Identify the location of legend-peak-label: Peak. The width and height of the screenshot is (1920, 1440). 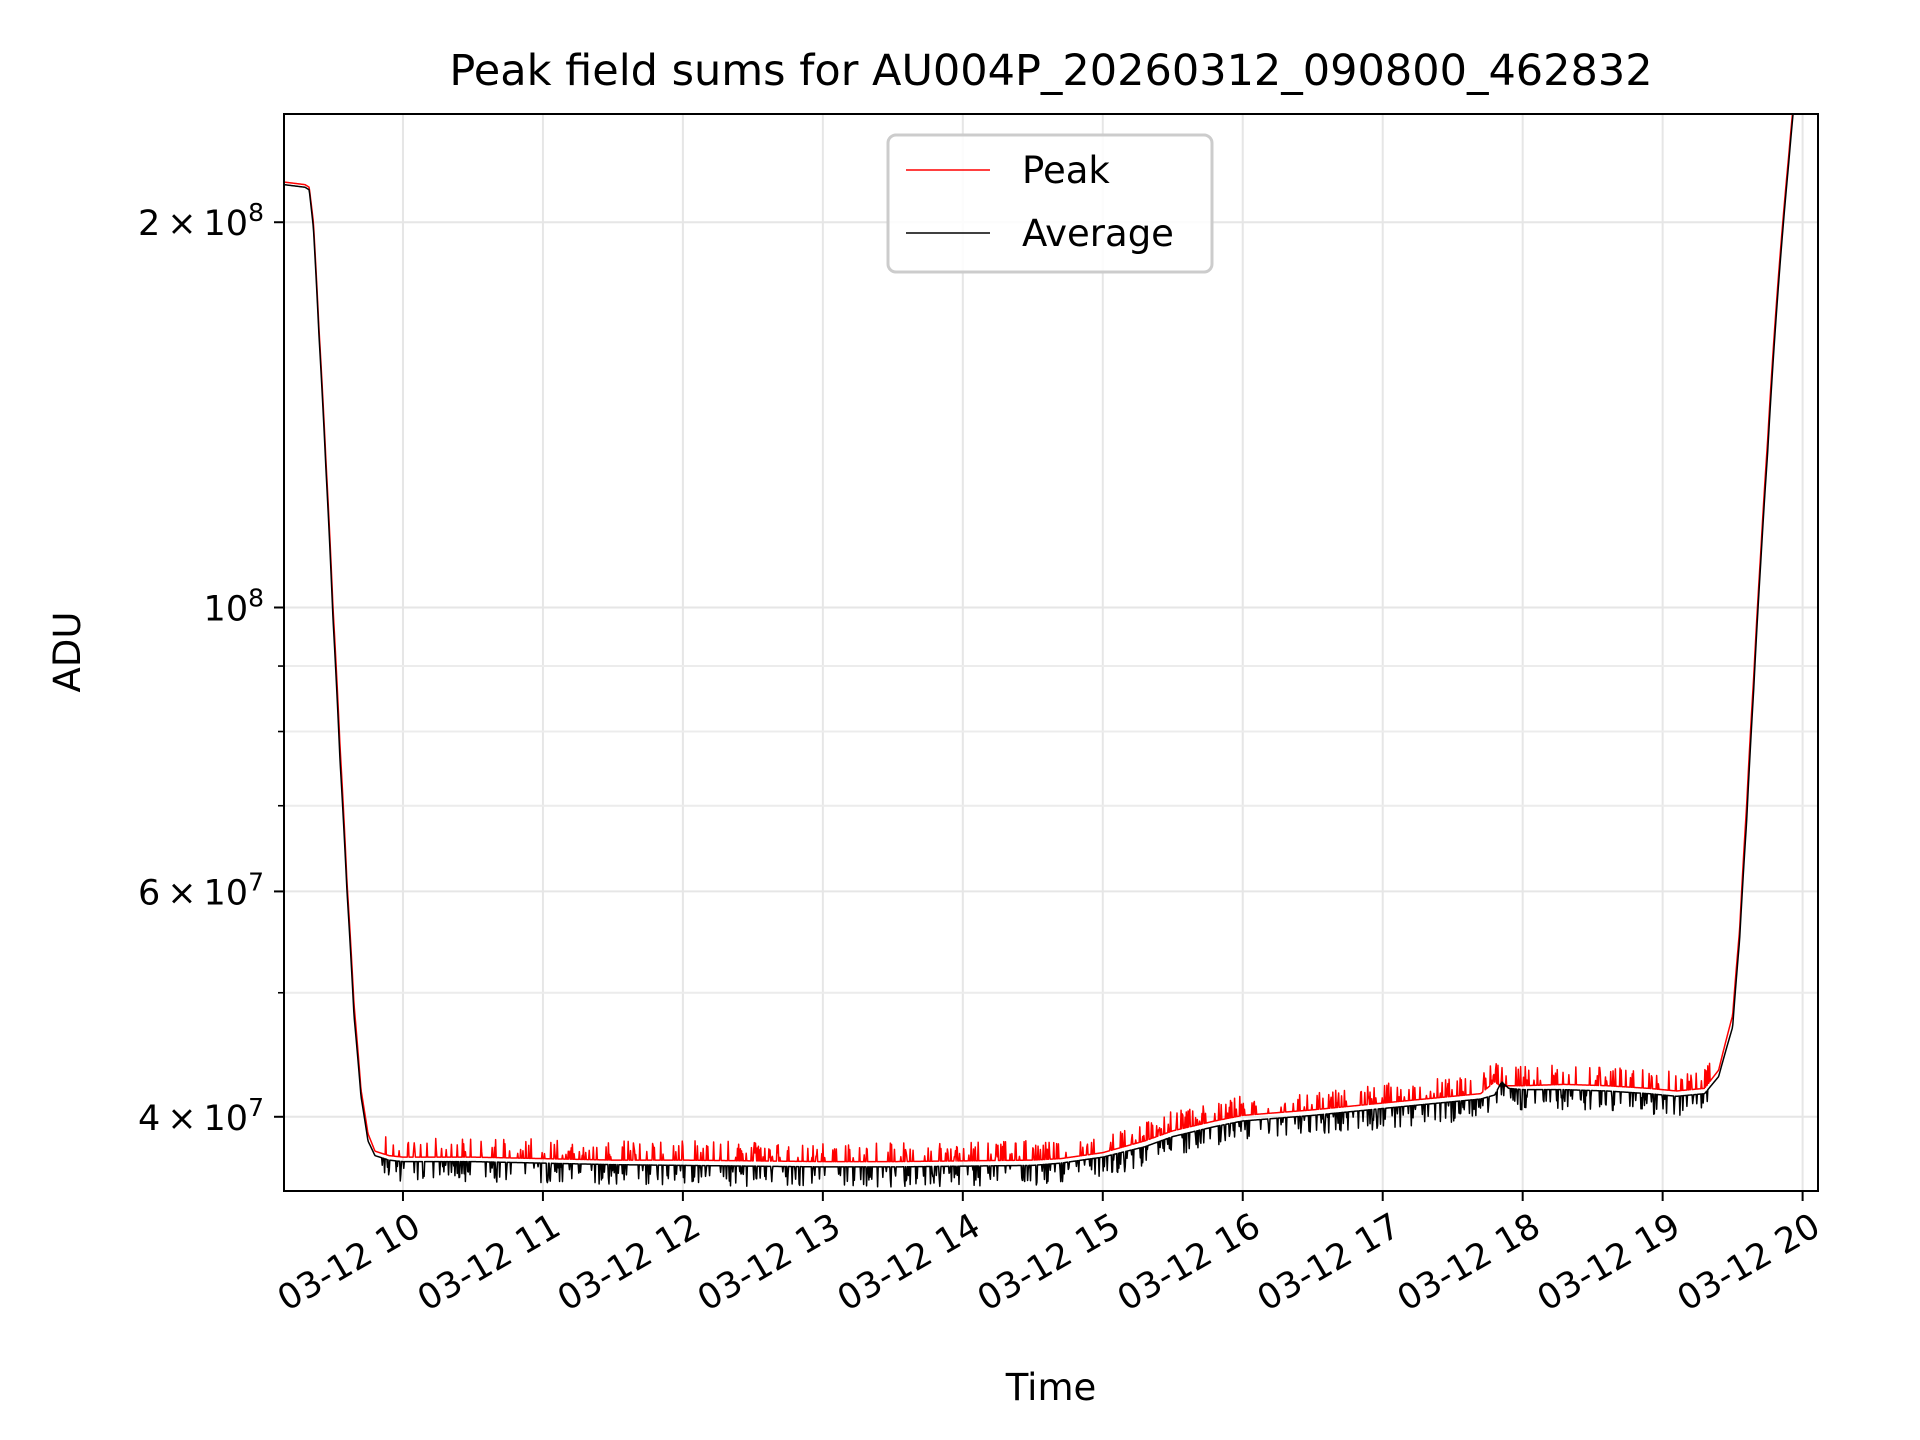
(1066, 170).